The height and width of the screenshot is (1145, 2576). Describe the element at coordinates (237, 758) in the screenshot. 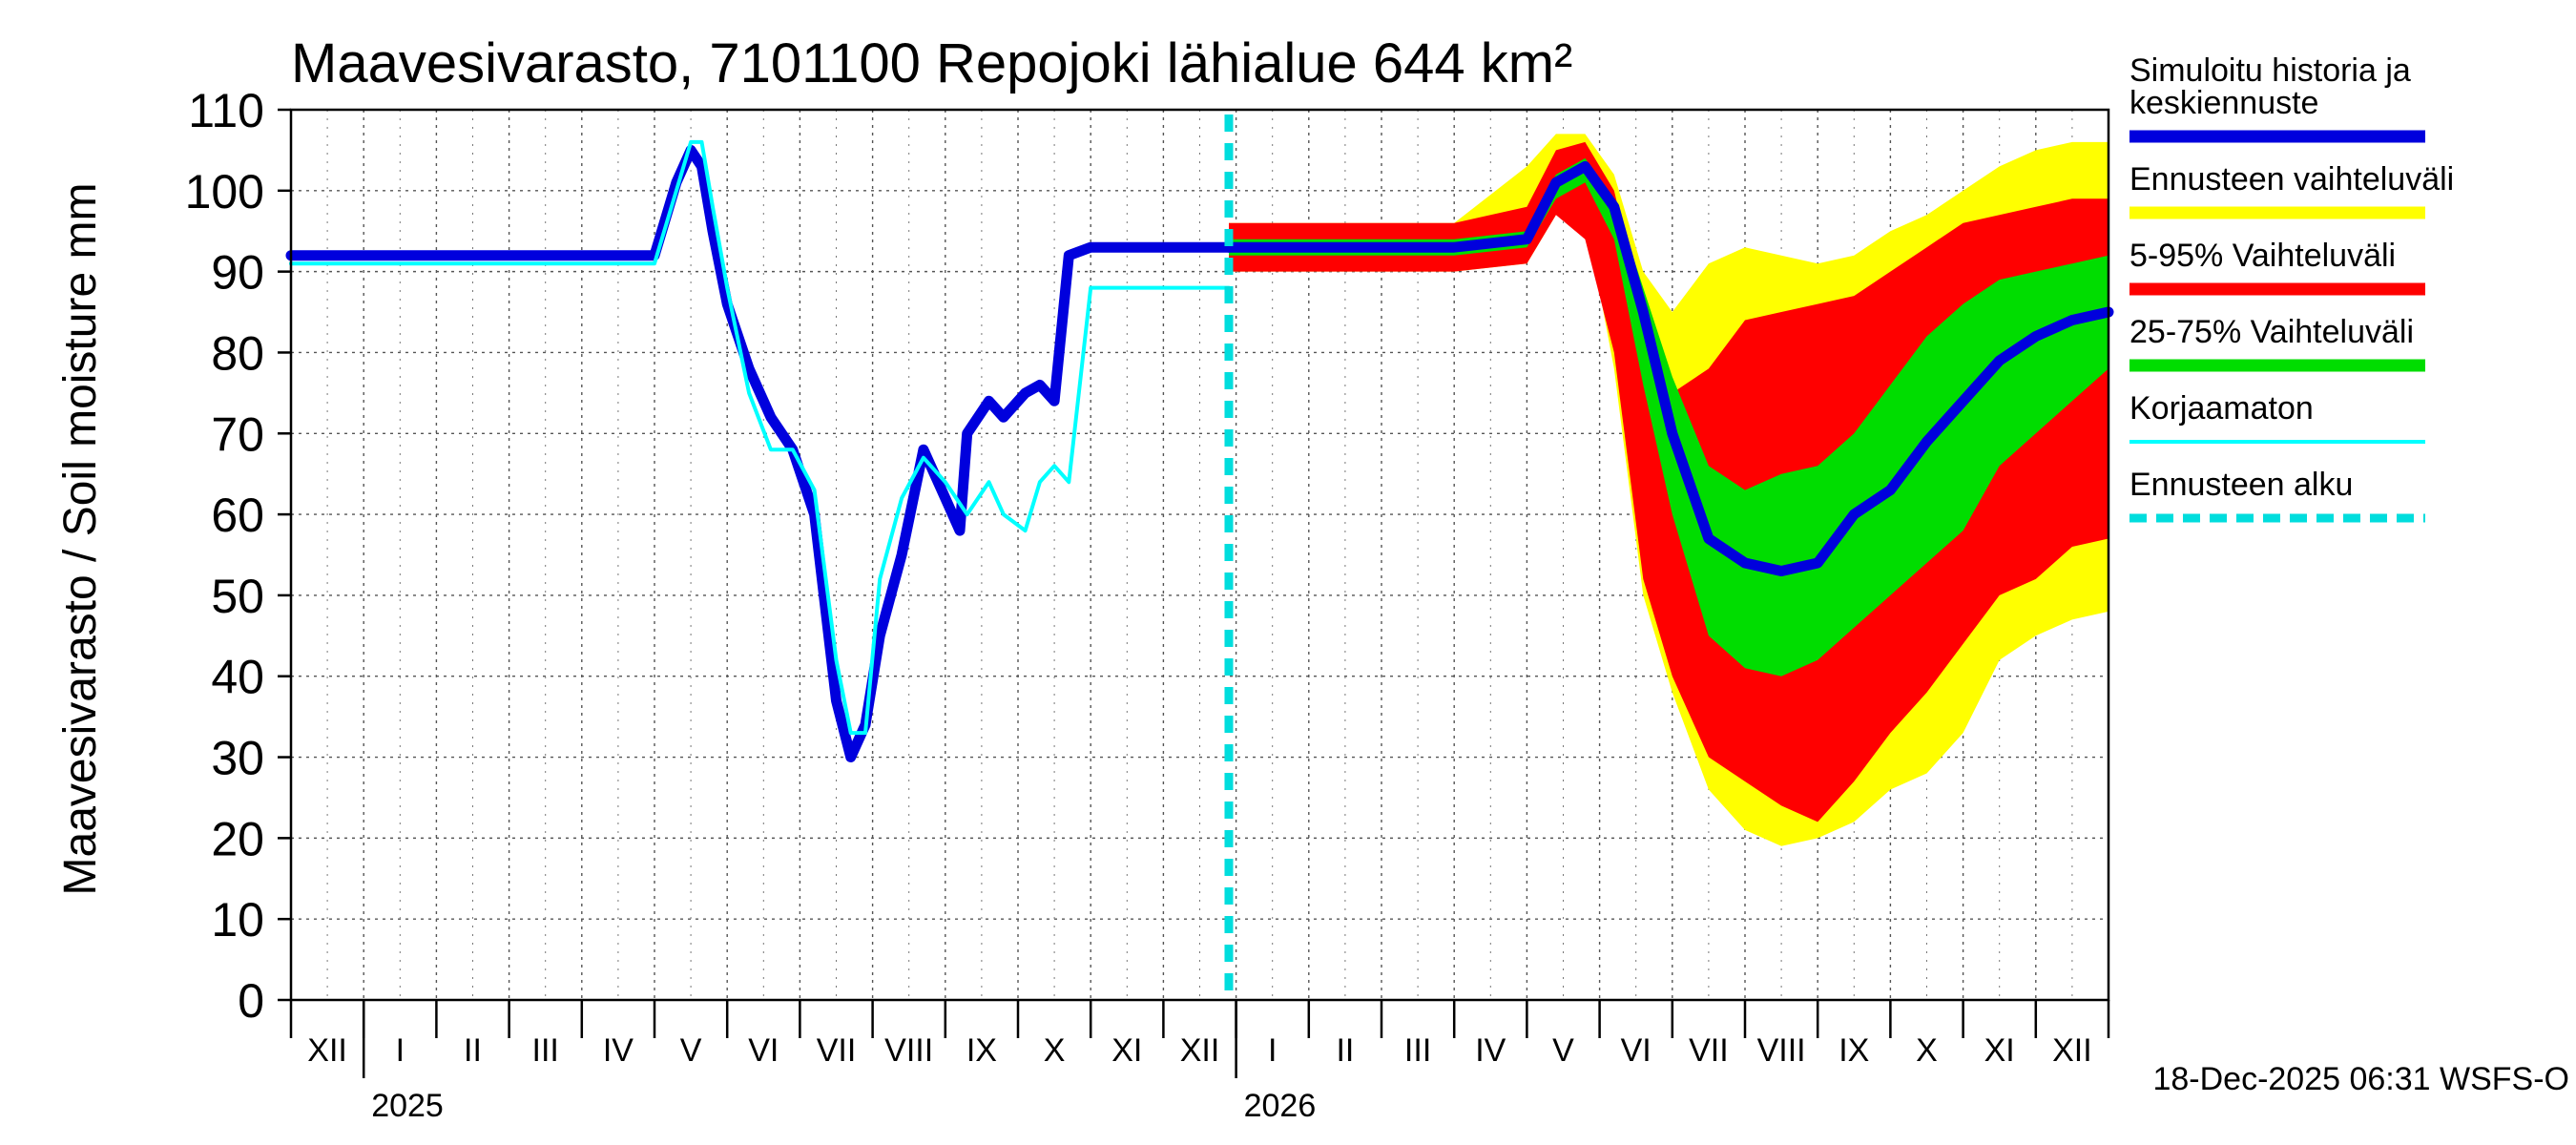

I see `y-tick-label: 30` at that location.